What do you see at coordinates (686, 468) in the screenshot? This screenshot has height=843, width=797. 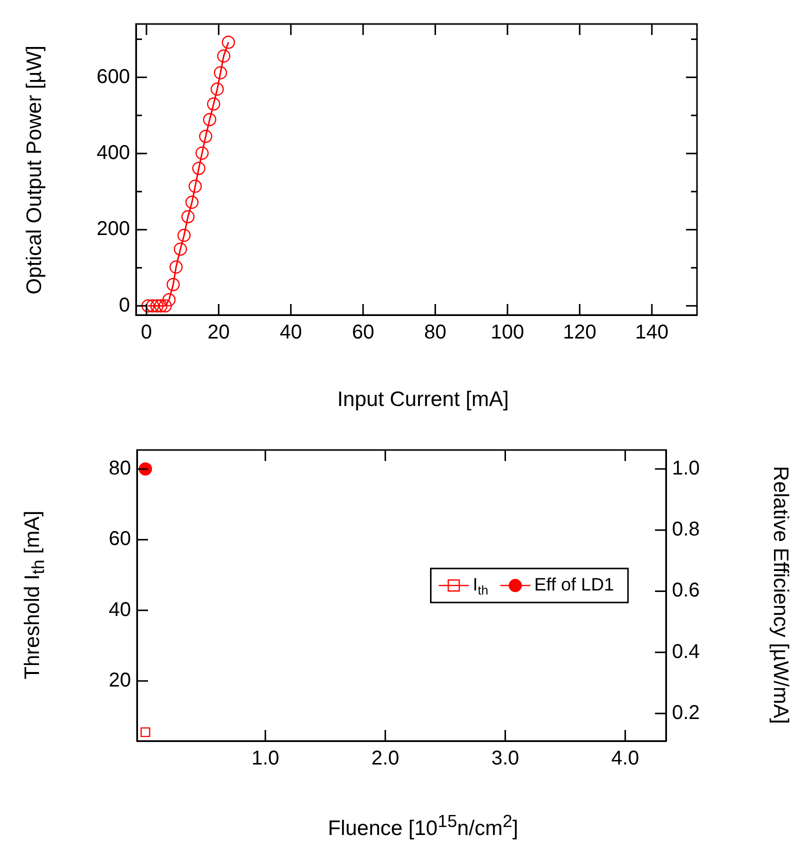 I see `y2-tick-label: 1.0` at bounding box center [686, 468].